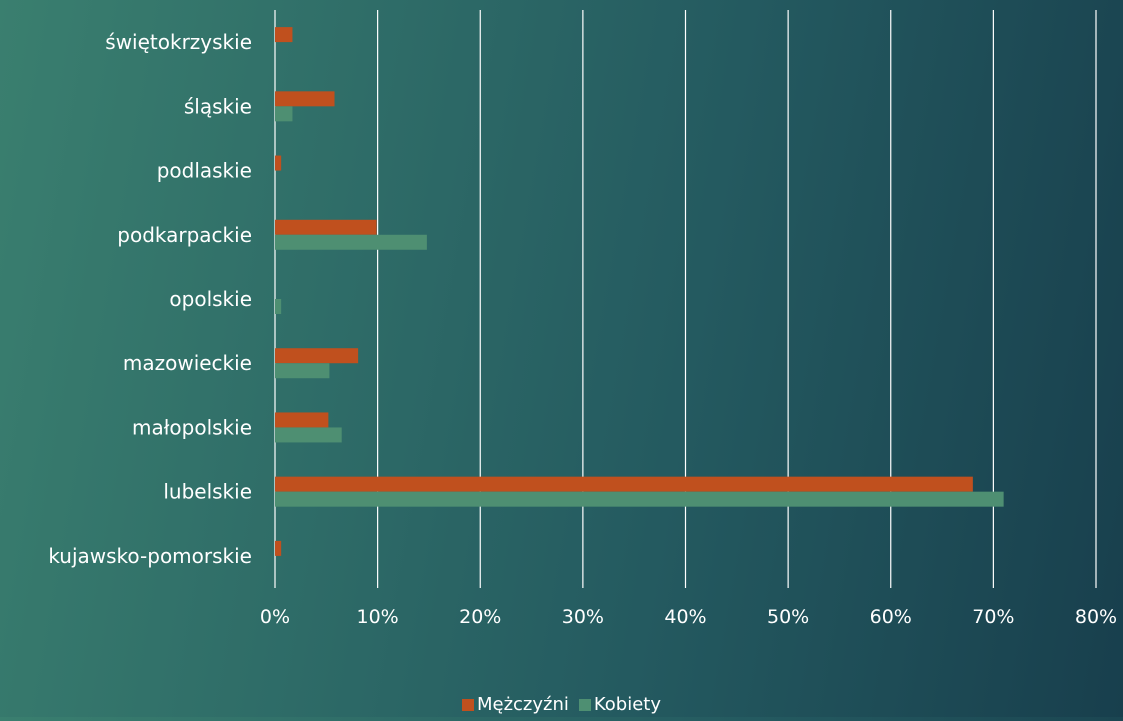 The height and width of the screenshot is (721, 1123). What do you see at coordinates (204, 171) in the screenshot?
I see `category-label: podlaskie` at bounding box center [204, 171].